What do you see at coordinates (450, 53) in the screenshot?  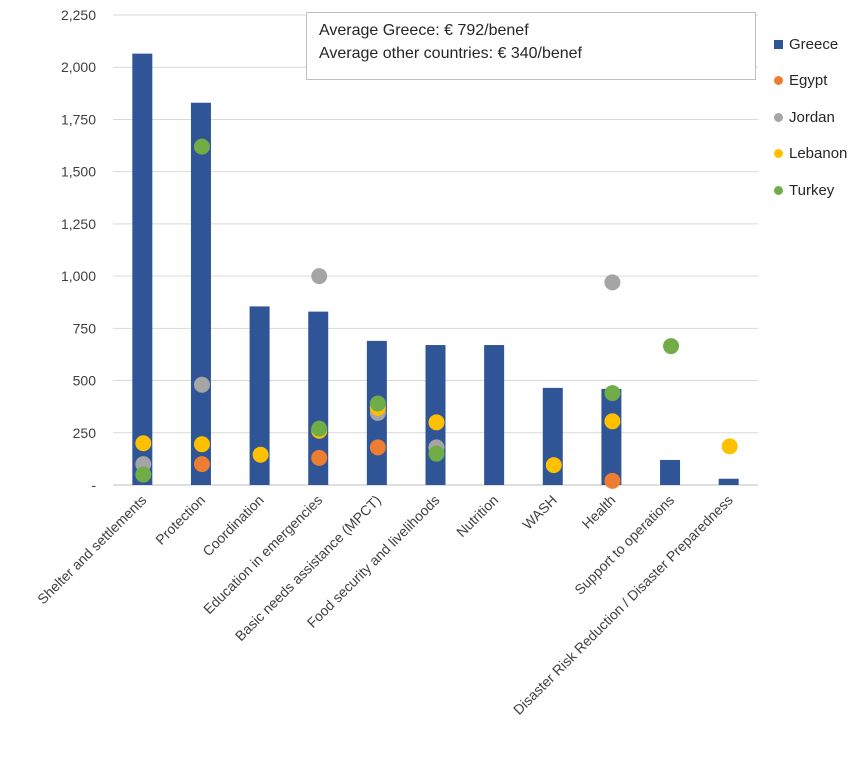 I see `annotation-other: Average other countries: € 340/benef` at bounding box center [450, 53].